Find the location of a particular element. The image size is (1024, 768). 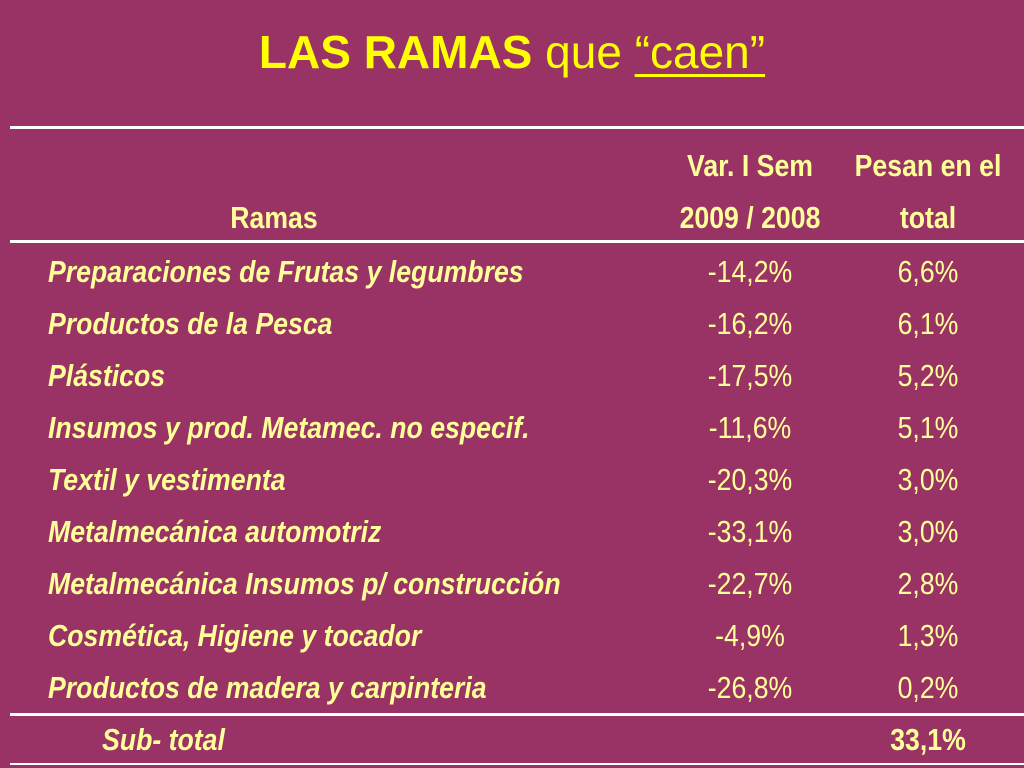

table-row: Textil y vestimenta -20,3% 3,0% is located at coordinates (512, 480).